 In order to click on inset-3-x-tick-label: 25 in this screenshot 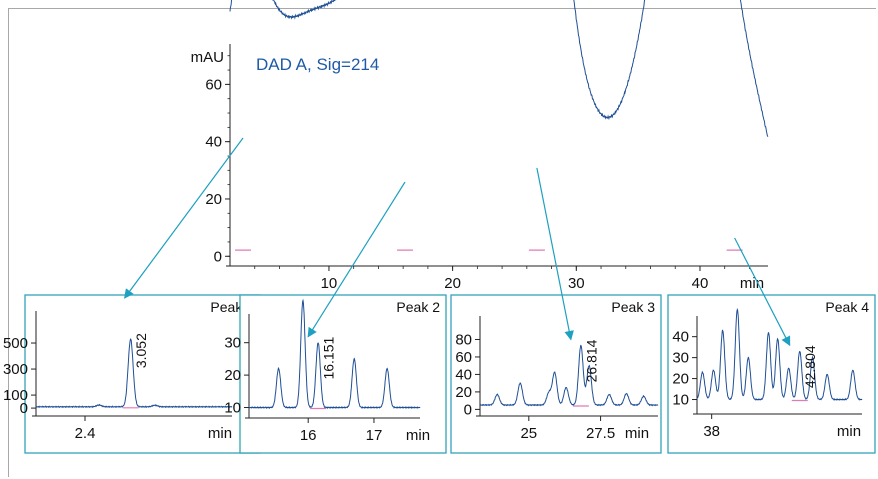, I will do `click(528, 433)`.